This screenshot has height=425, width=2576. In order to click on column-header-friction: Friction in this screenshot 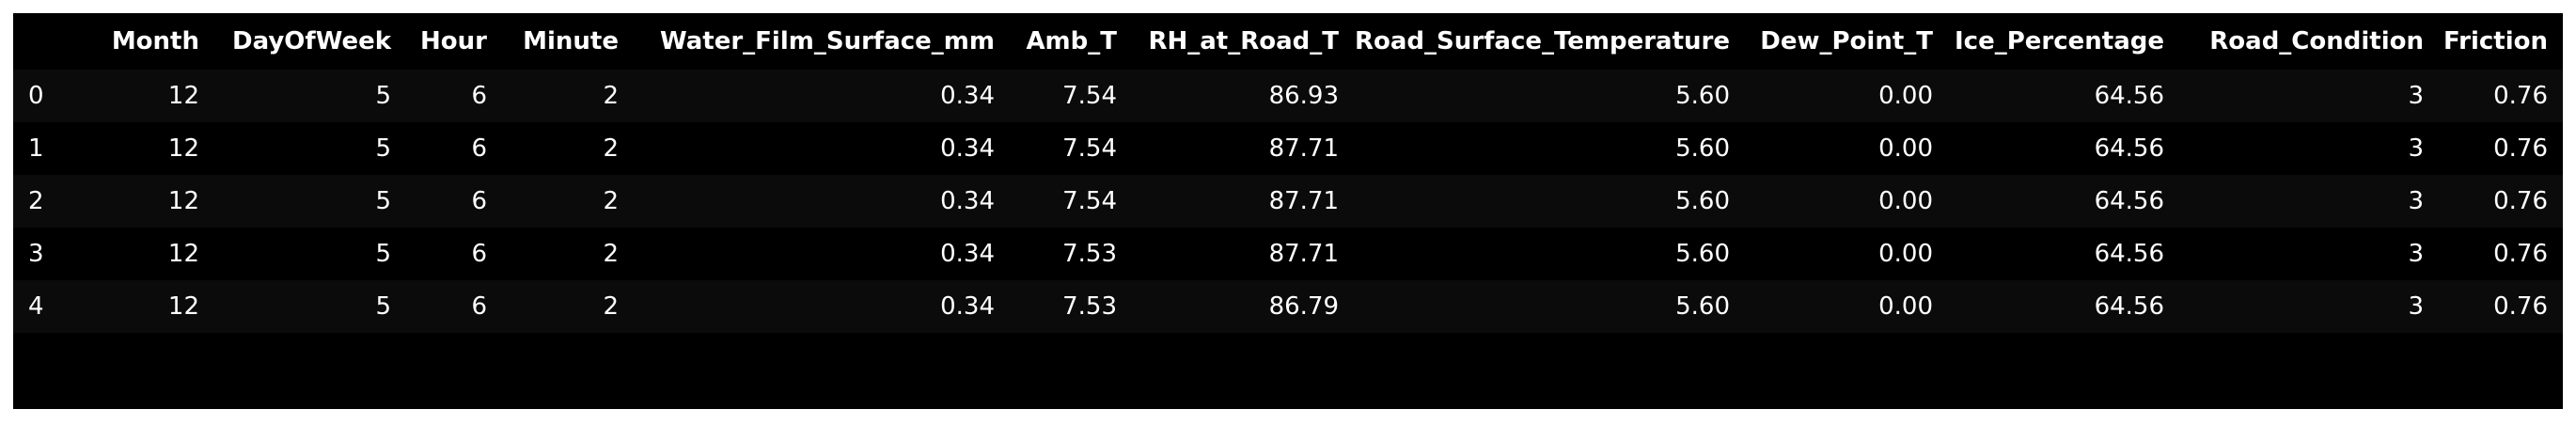, I will do `click(2496, 41)`.